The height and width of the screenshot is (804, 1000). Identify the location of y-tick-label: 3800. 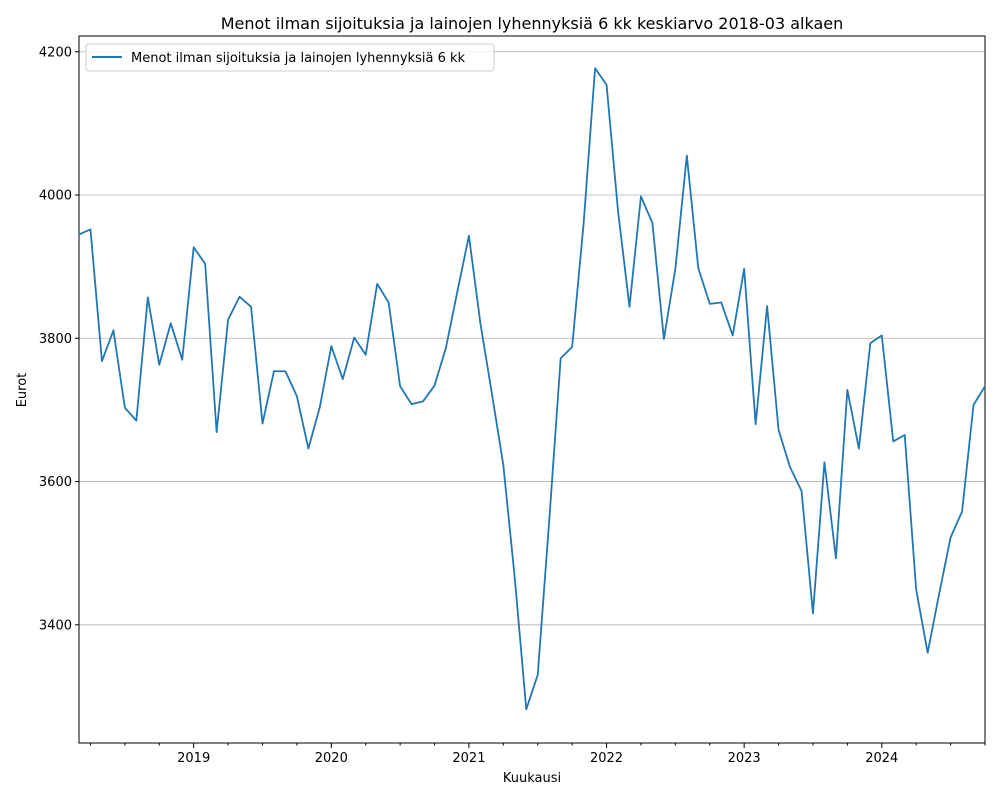
(55, 339).